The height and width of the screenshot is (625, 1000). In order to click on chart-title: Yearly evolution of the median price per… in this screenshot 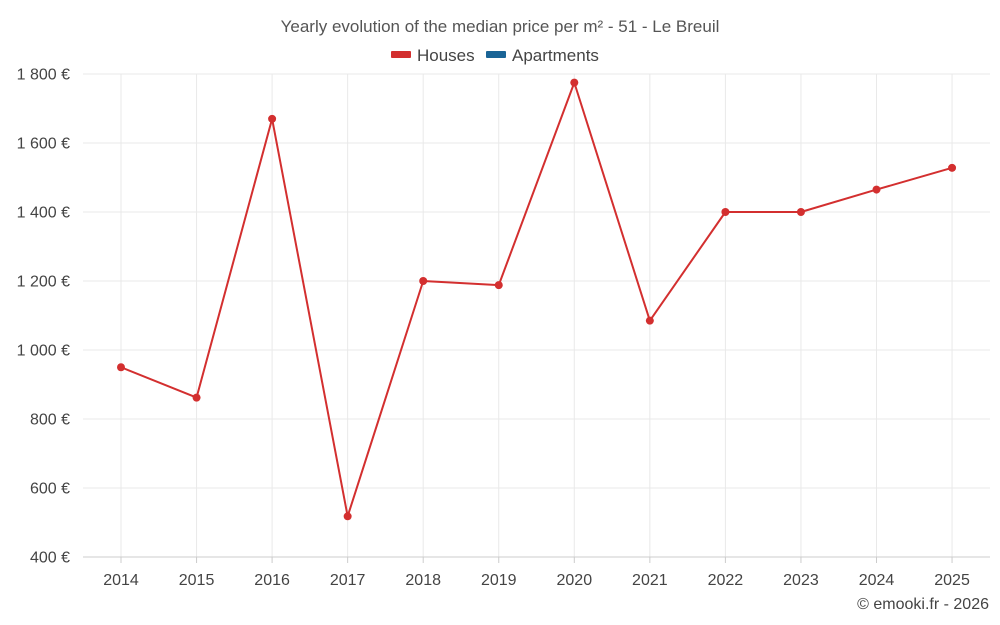, I will do `click(500, 26)`.